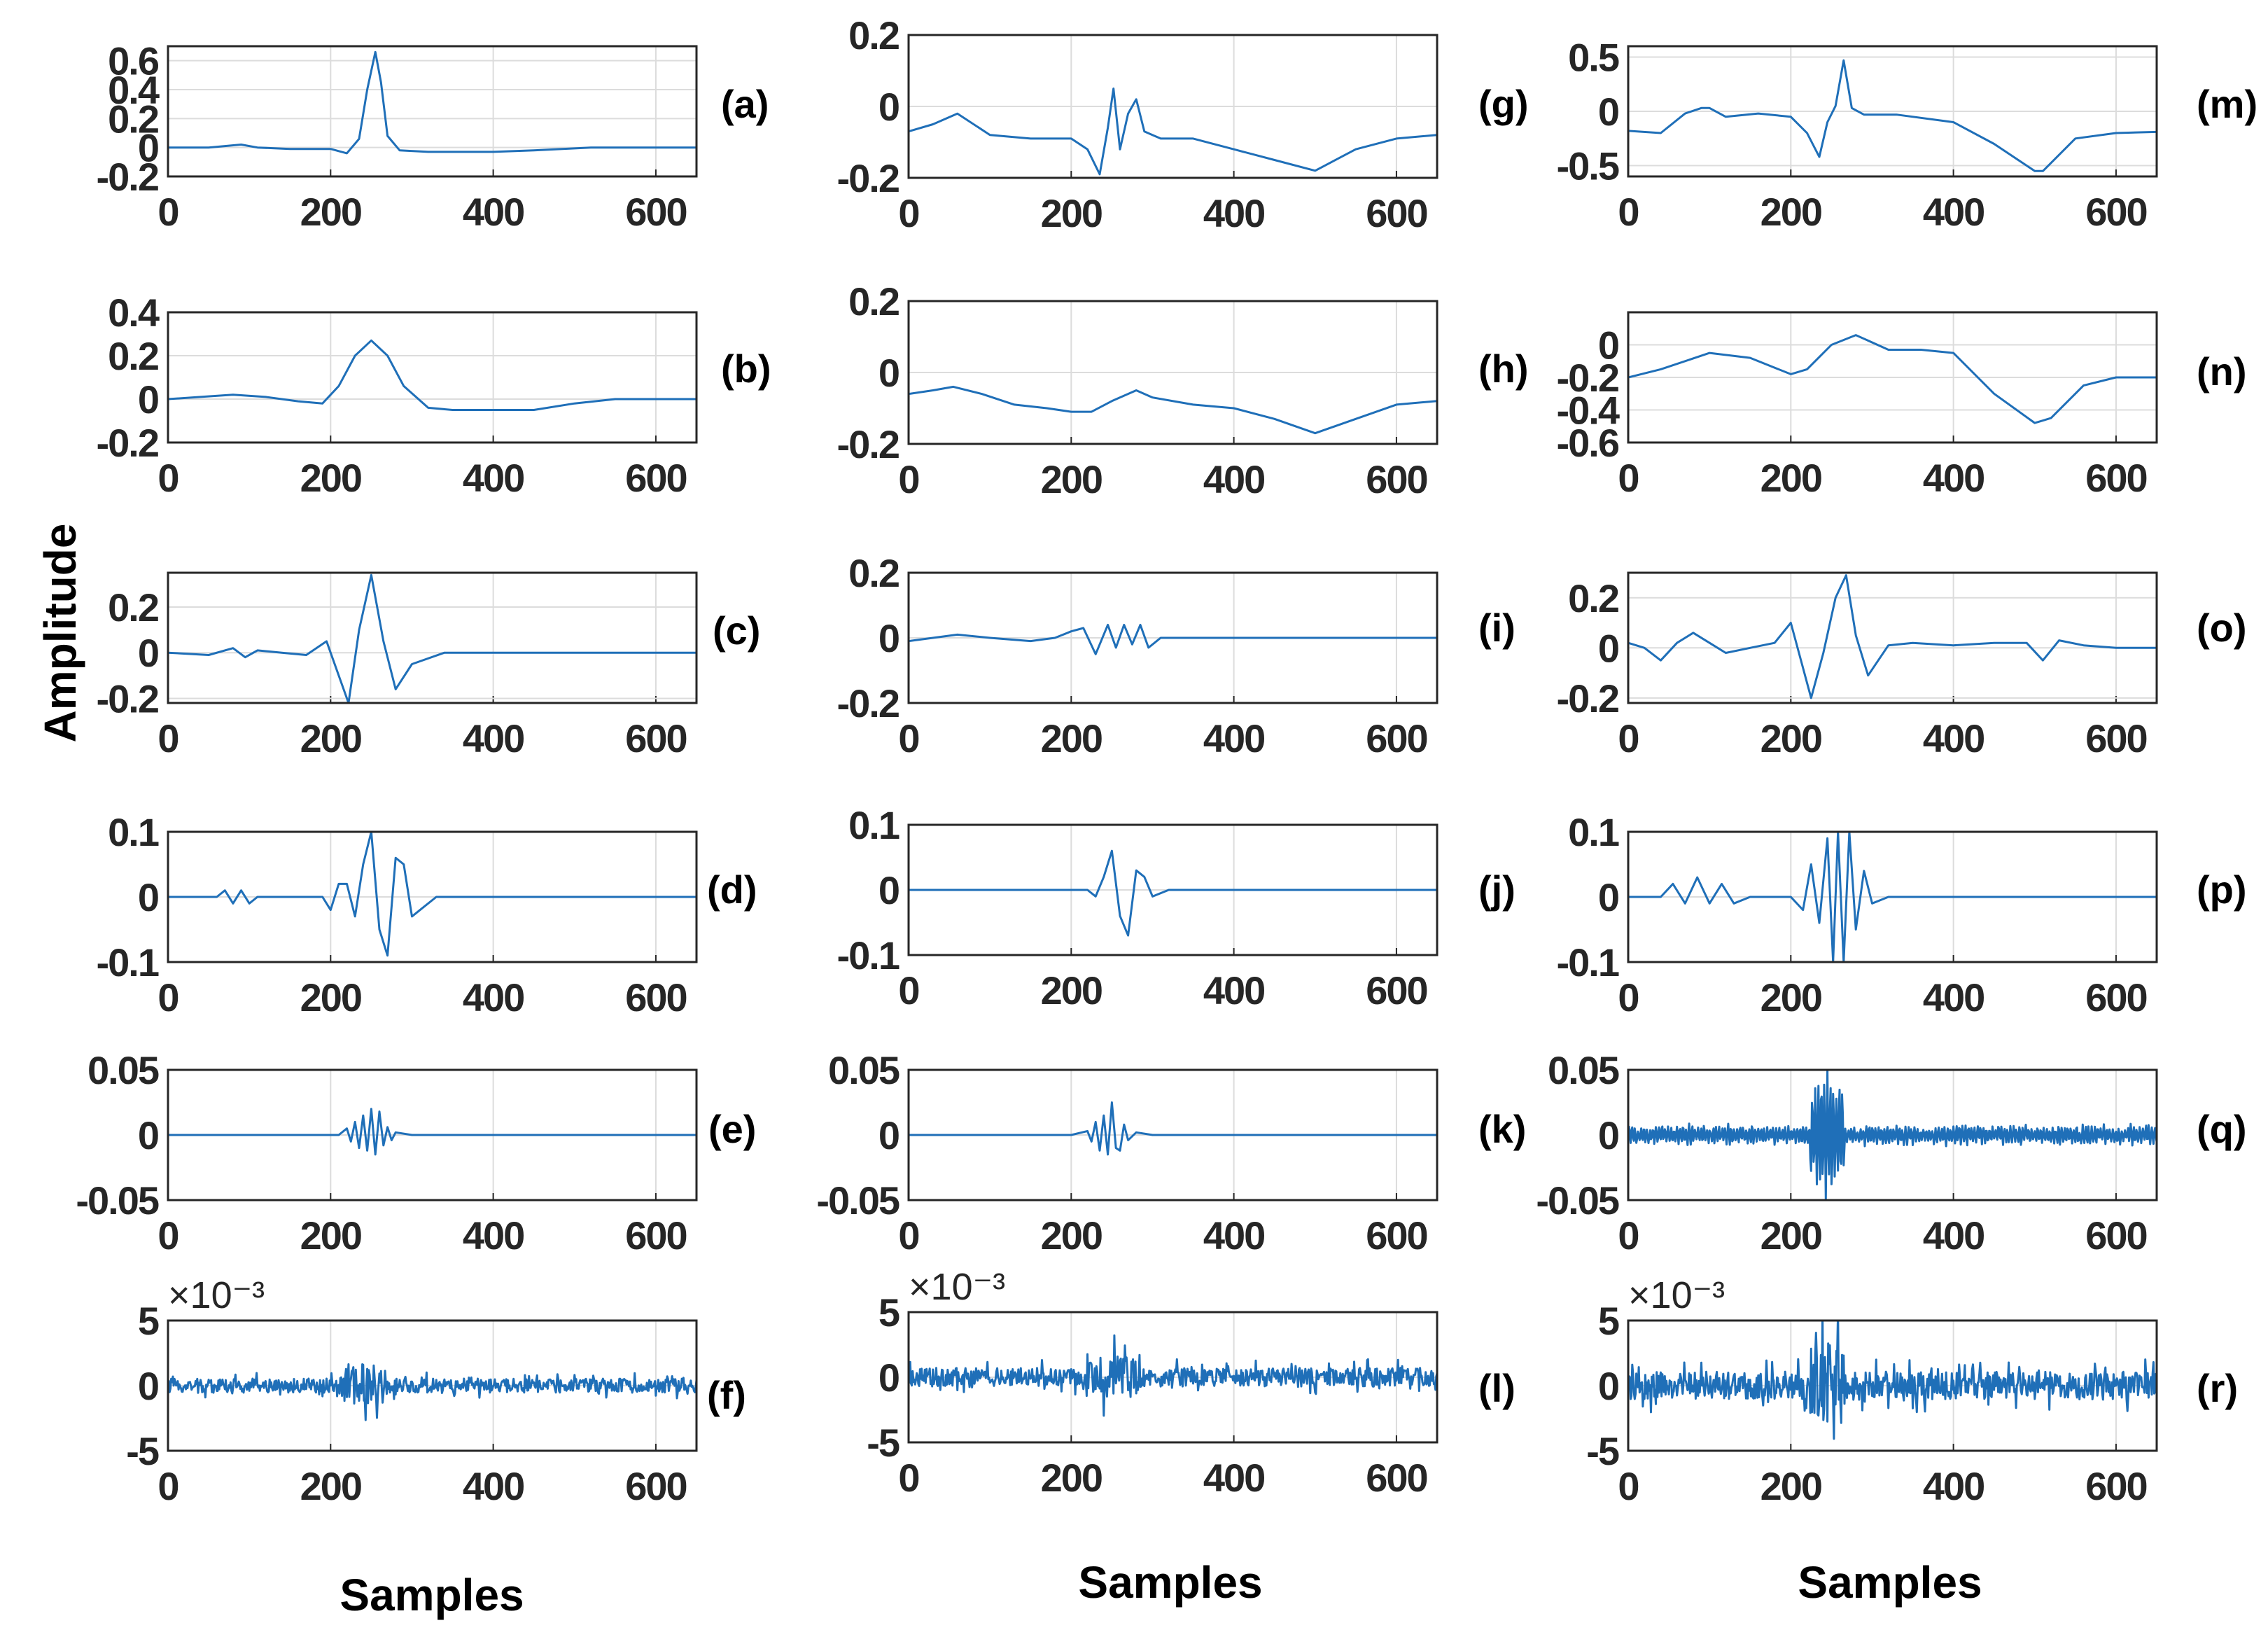 Image resolution: width=2268 pixels, height=1630 pixels. Describe the element at coordinates (432, 102) in the screenshot. I see `panel-a-series` at that location.